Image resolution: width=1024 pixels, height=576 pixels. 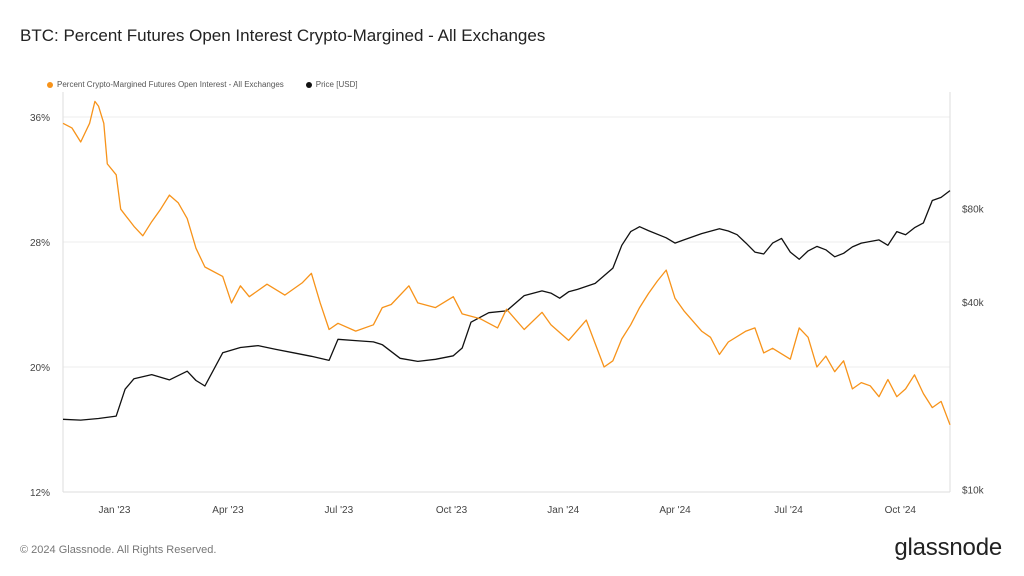 I want to click on x-tick: Jan '23, so click(x=114, y=510).